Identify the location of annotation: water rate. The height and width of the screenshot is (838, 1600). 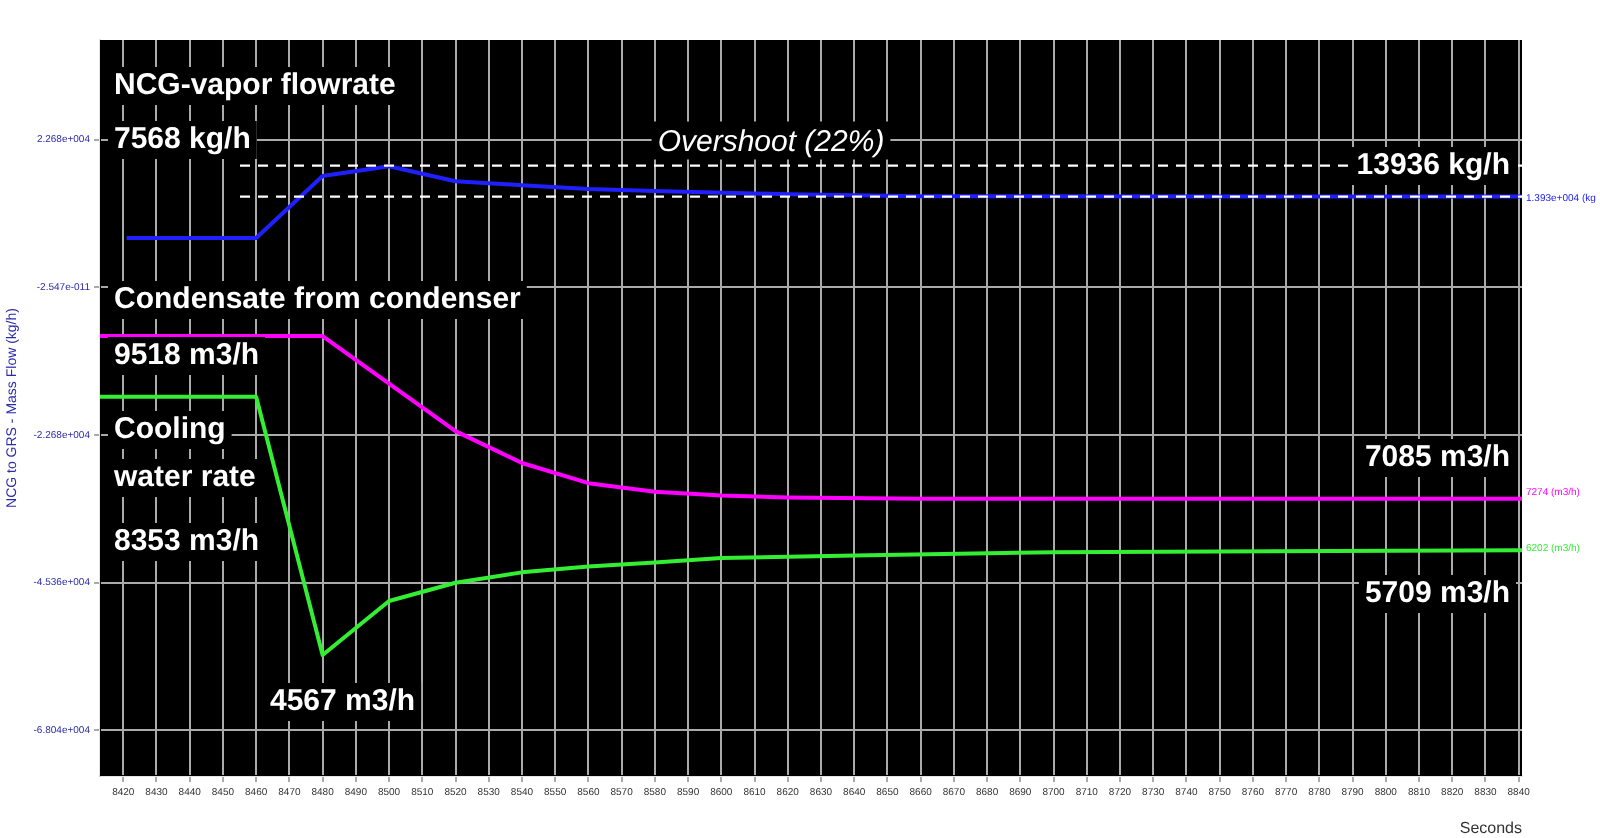
(184, 477).